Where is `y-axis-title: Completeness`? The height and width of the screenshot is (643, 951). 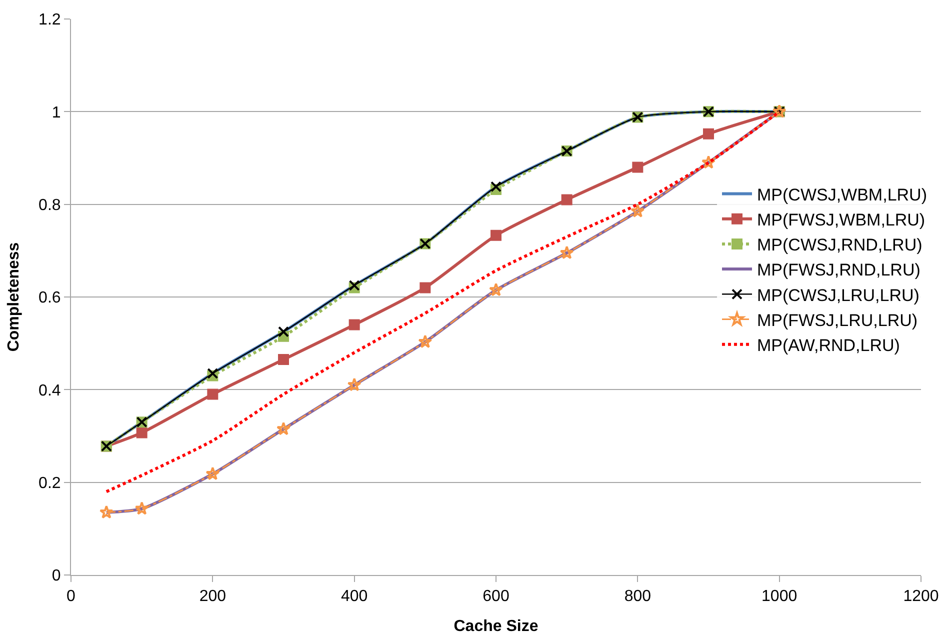
y-axis-title: Completeness is located at coordinates (13, 297).